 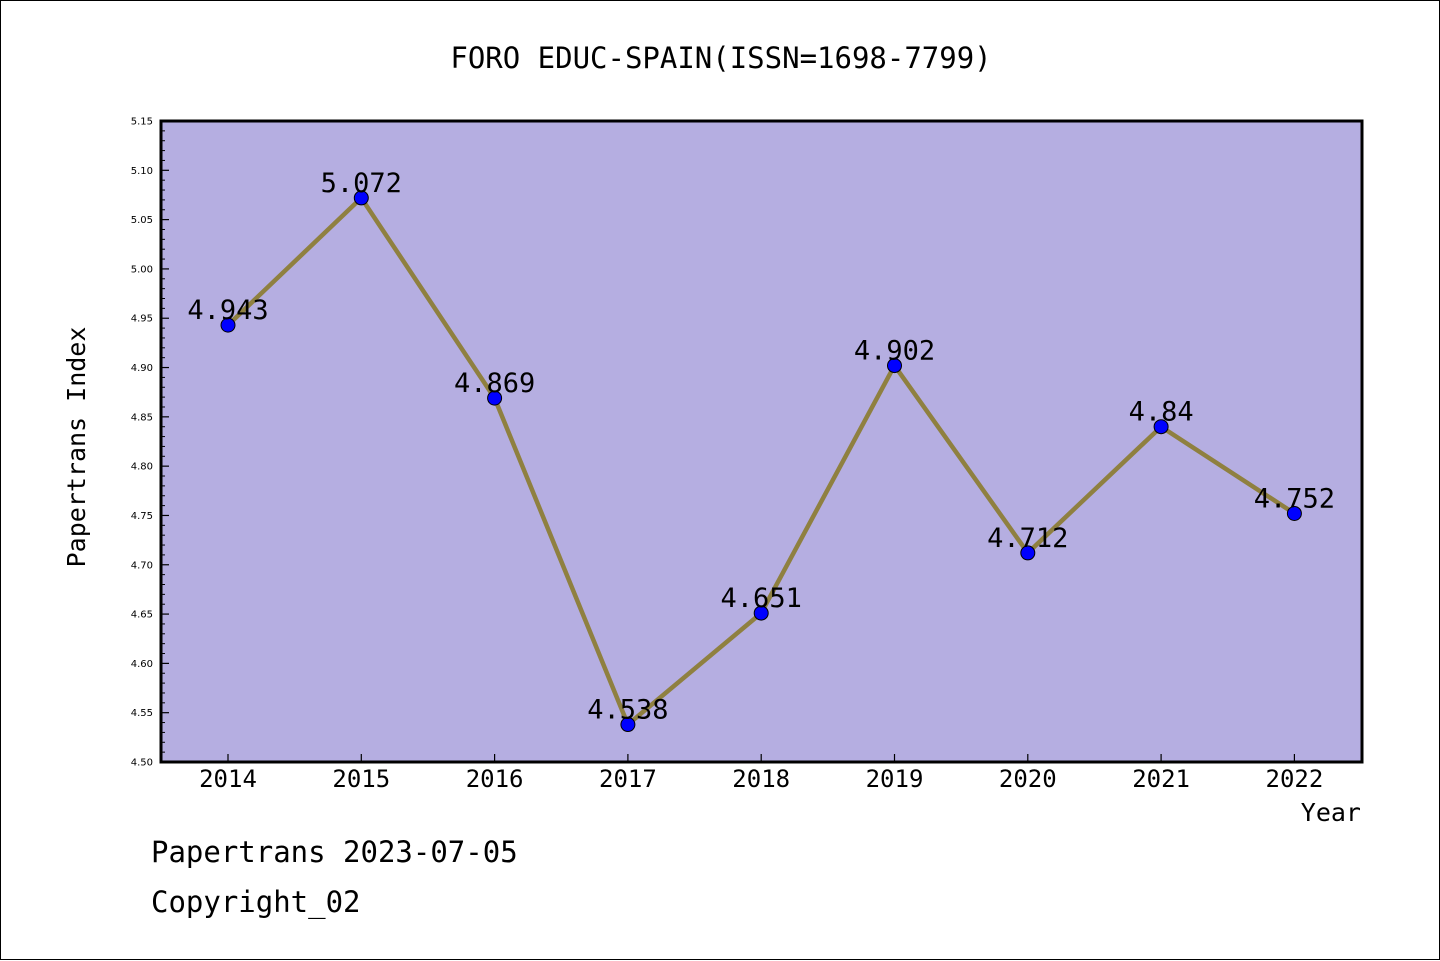 I want to click on y-tick-label: 4.85, so click(x=142, y=417).